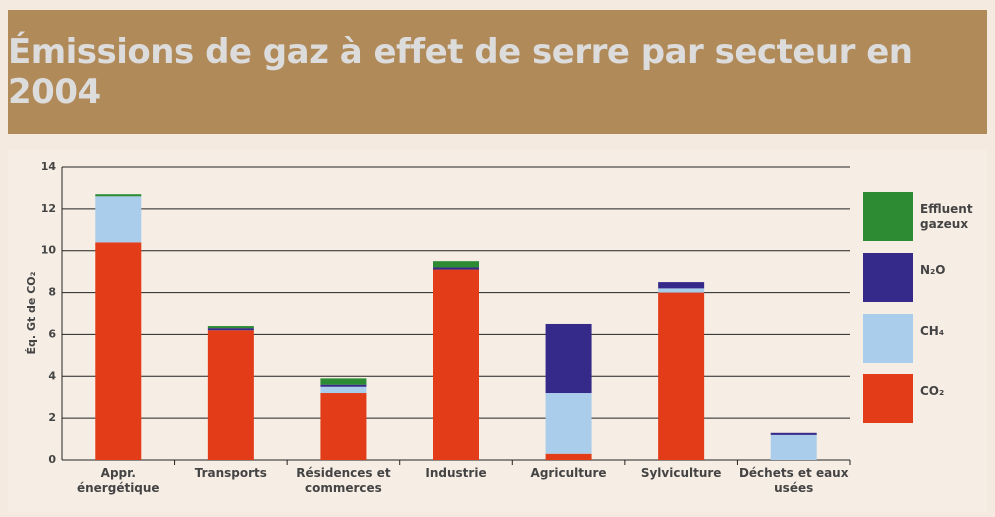  I want to click on y-tick-label: 2, so click(52, 417).